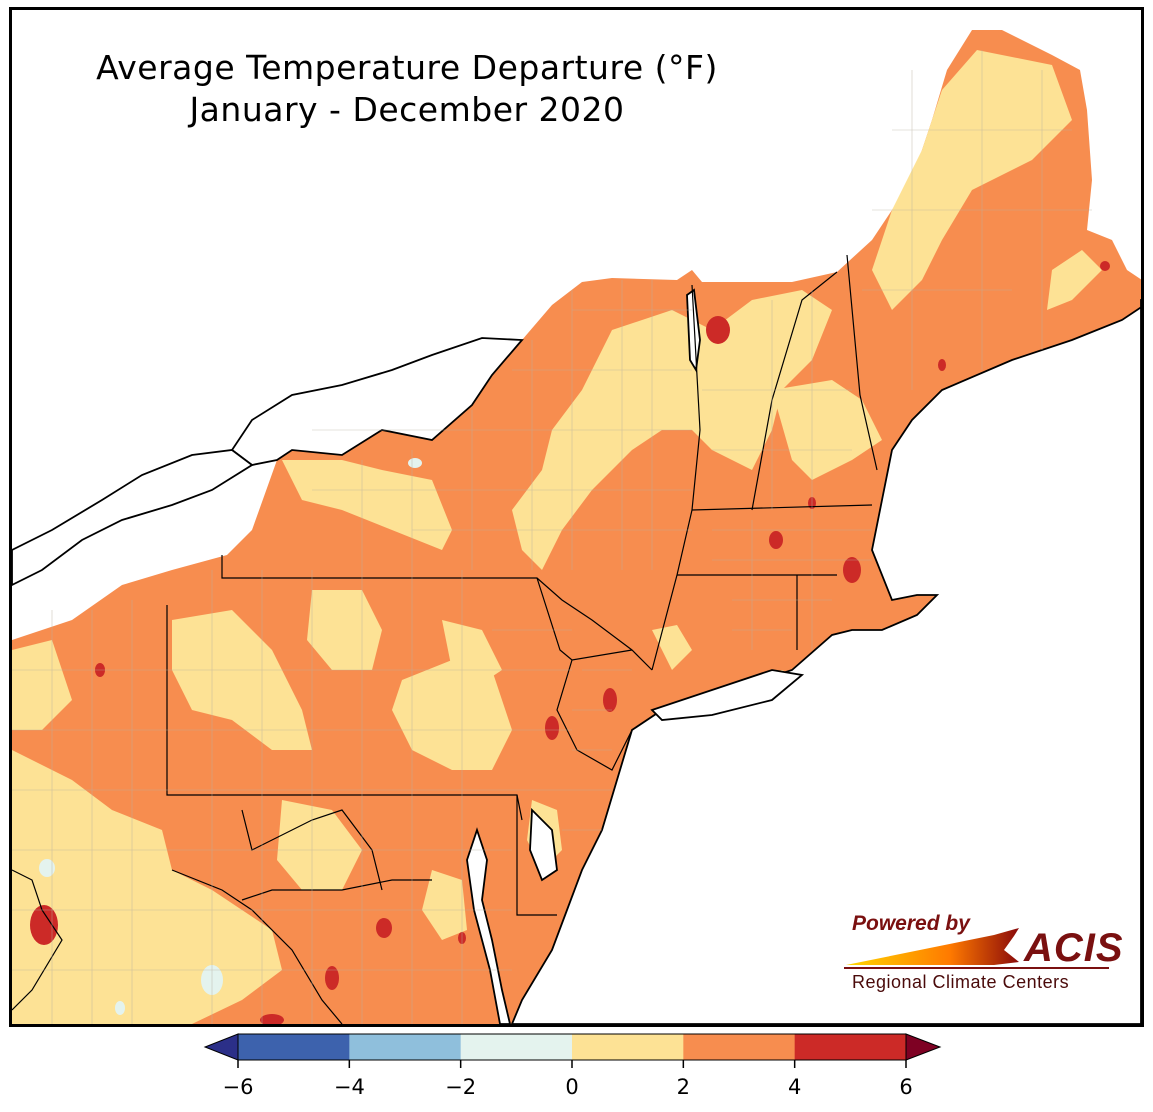  I want to click on colorbar-ticks: −6 −4 −2 0 2 4 6, so click(568, 1079).